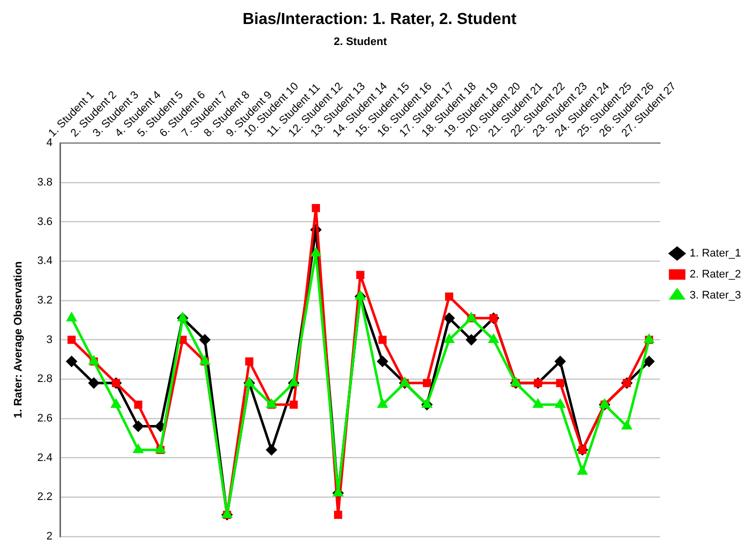  I want to click on y-tick-label: 2, so click(49, 536).